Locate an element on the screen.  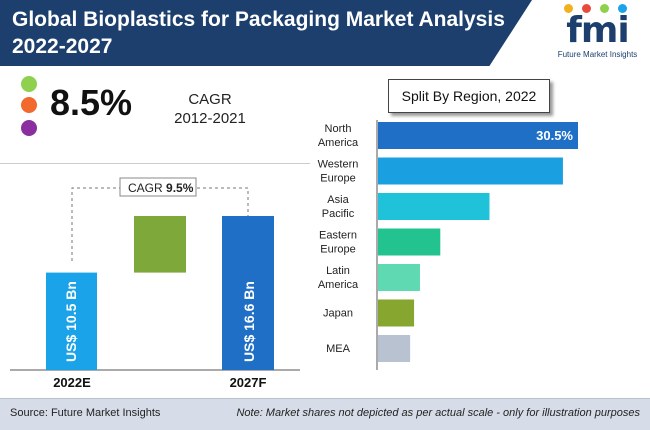
region-label-western-europe: Western Europe is located at coordinates (338, 172).